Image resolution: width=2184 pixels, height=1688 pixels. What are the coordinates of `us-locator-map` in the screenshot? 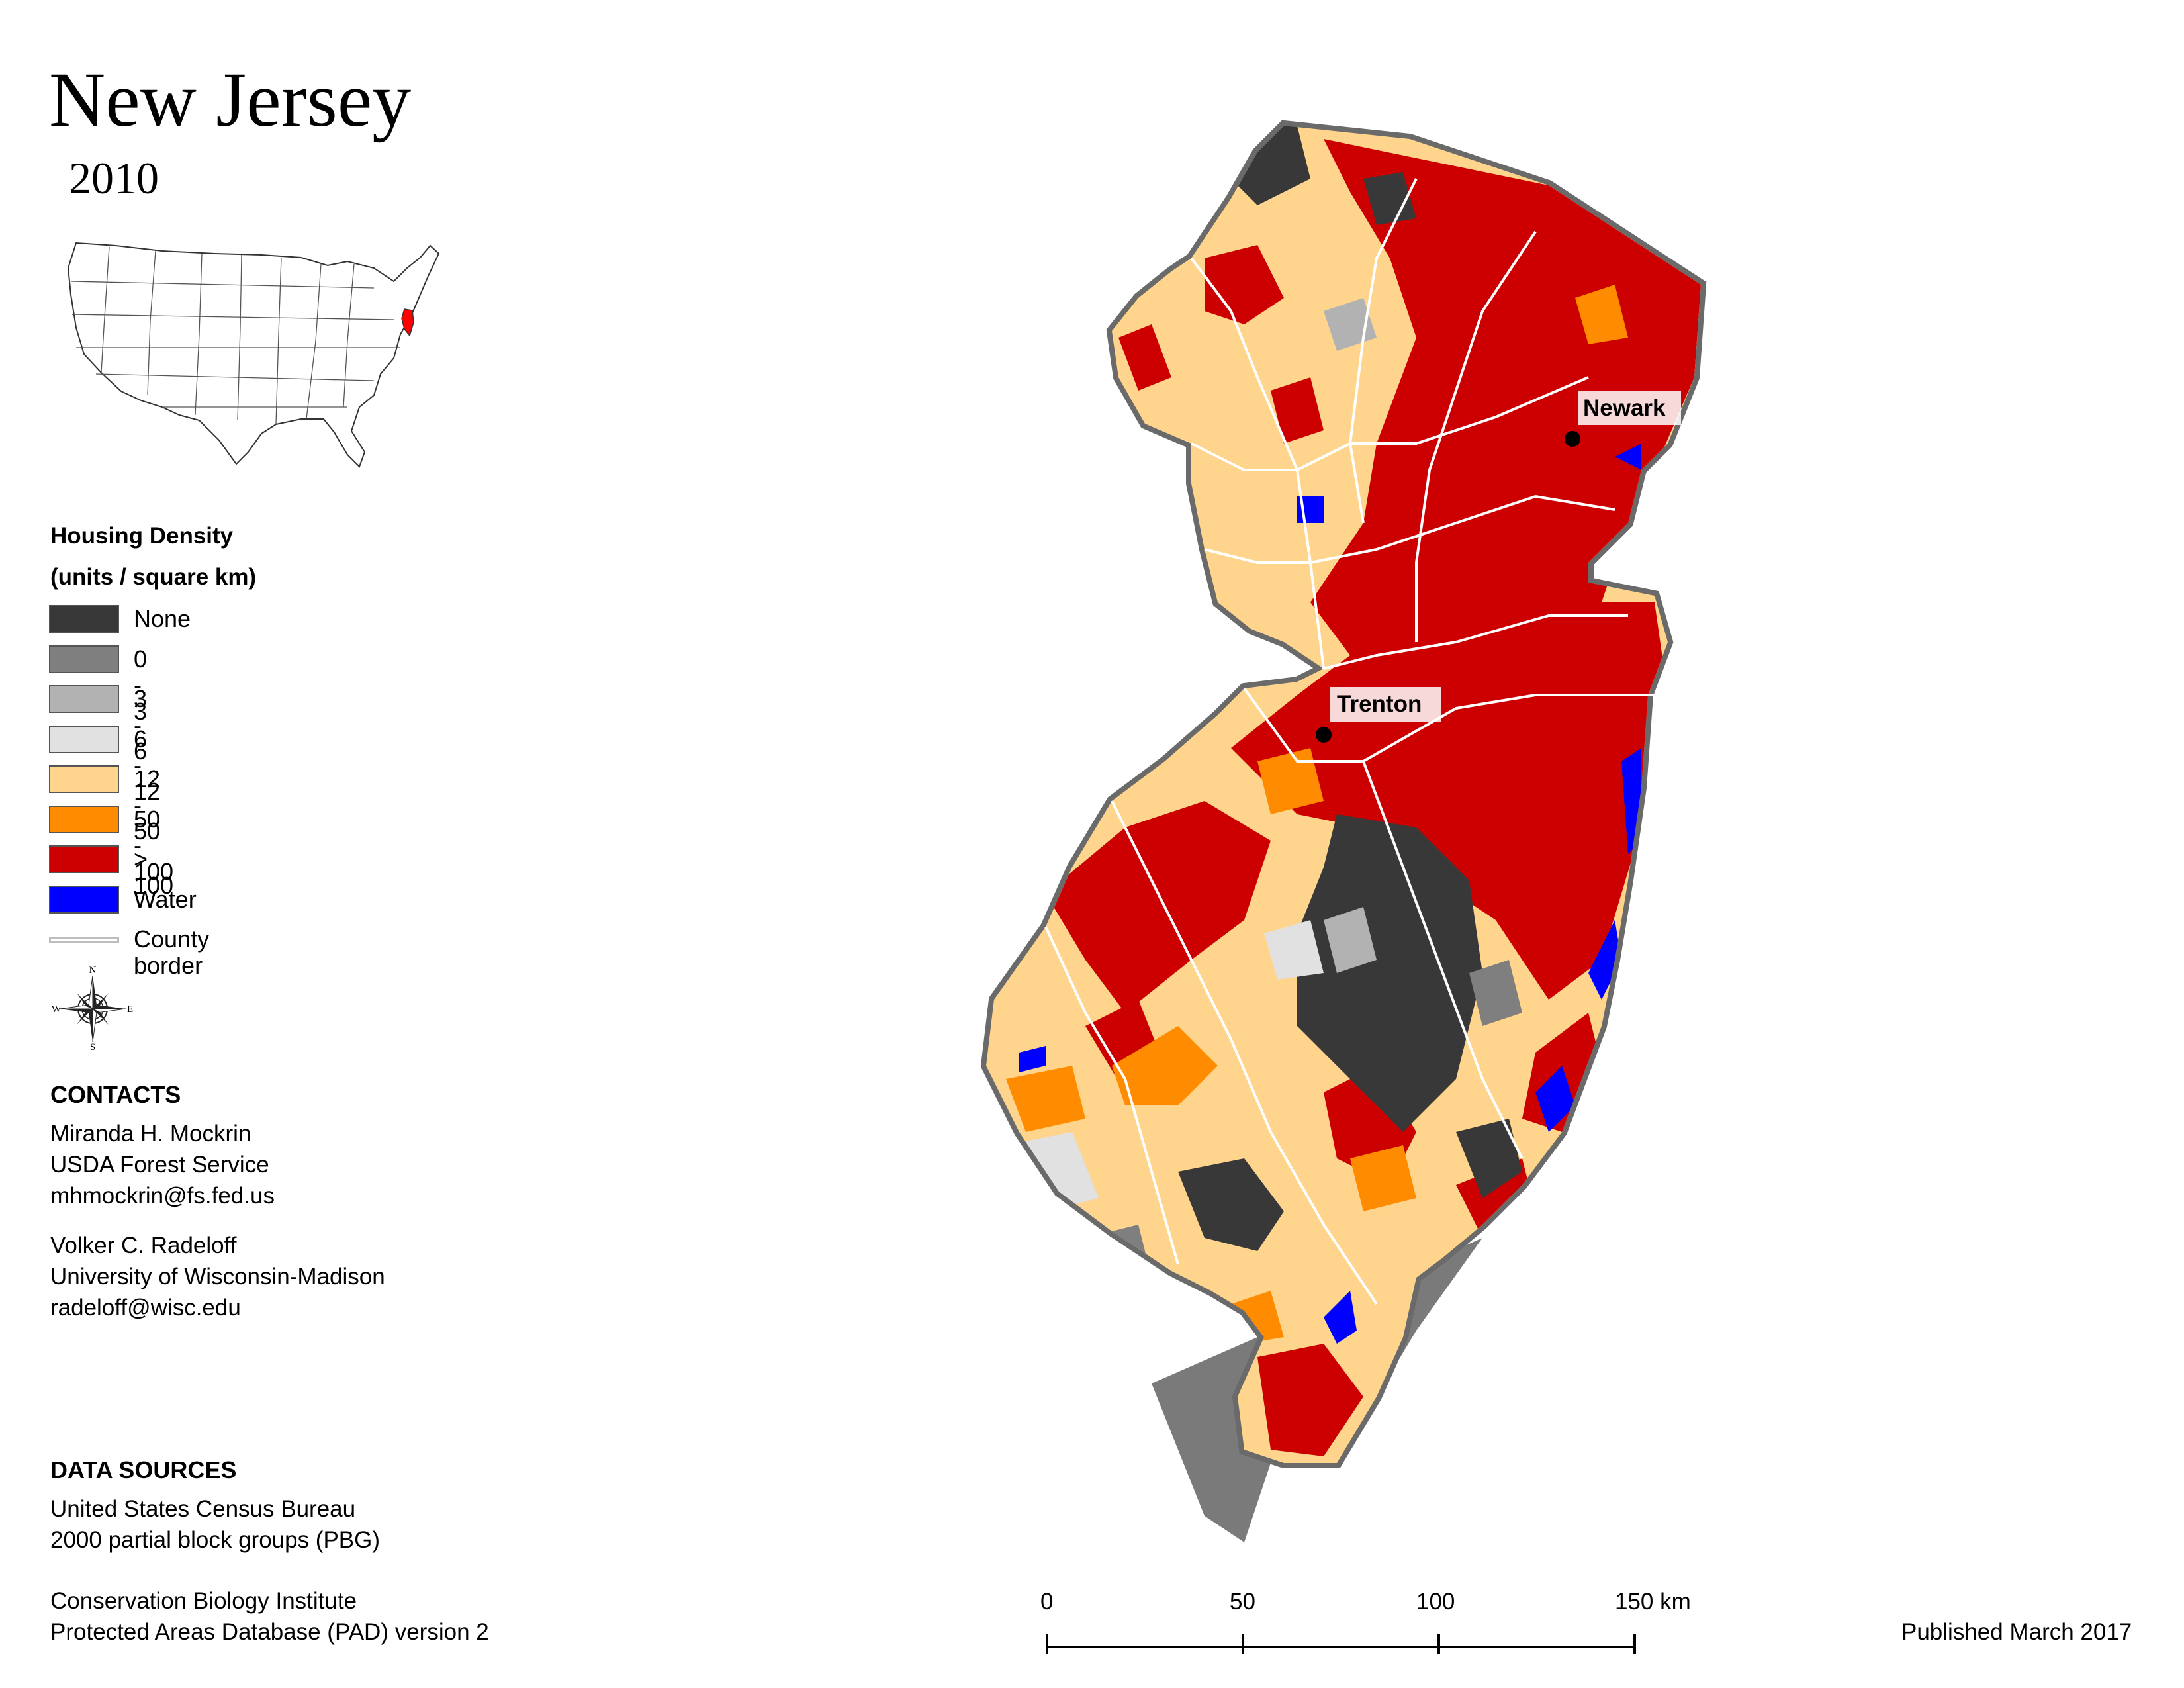 It's located at (253, 355).